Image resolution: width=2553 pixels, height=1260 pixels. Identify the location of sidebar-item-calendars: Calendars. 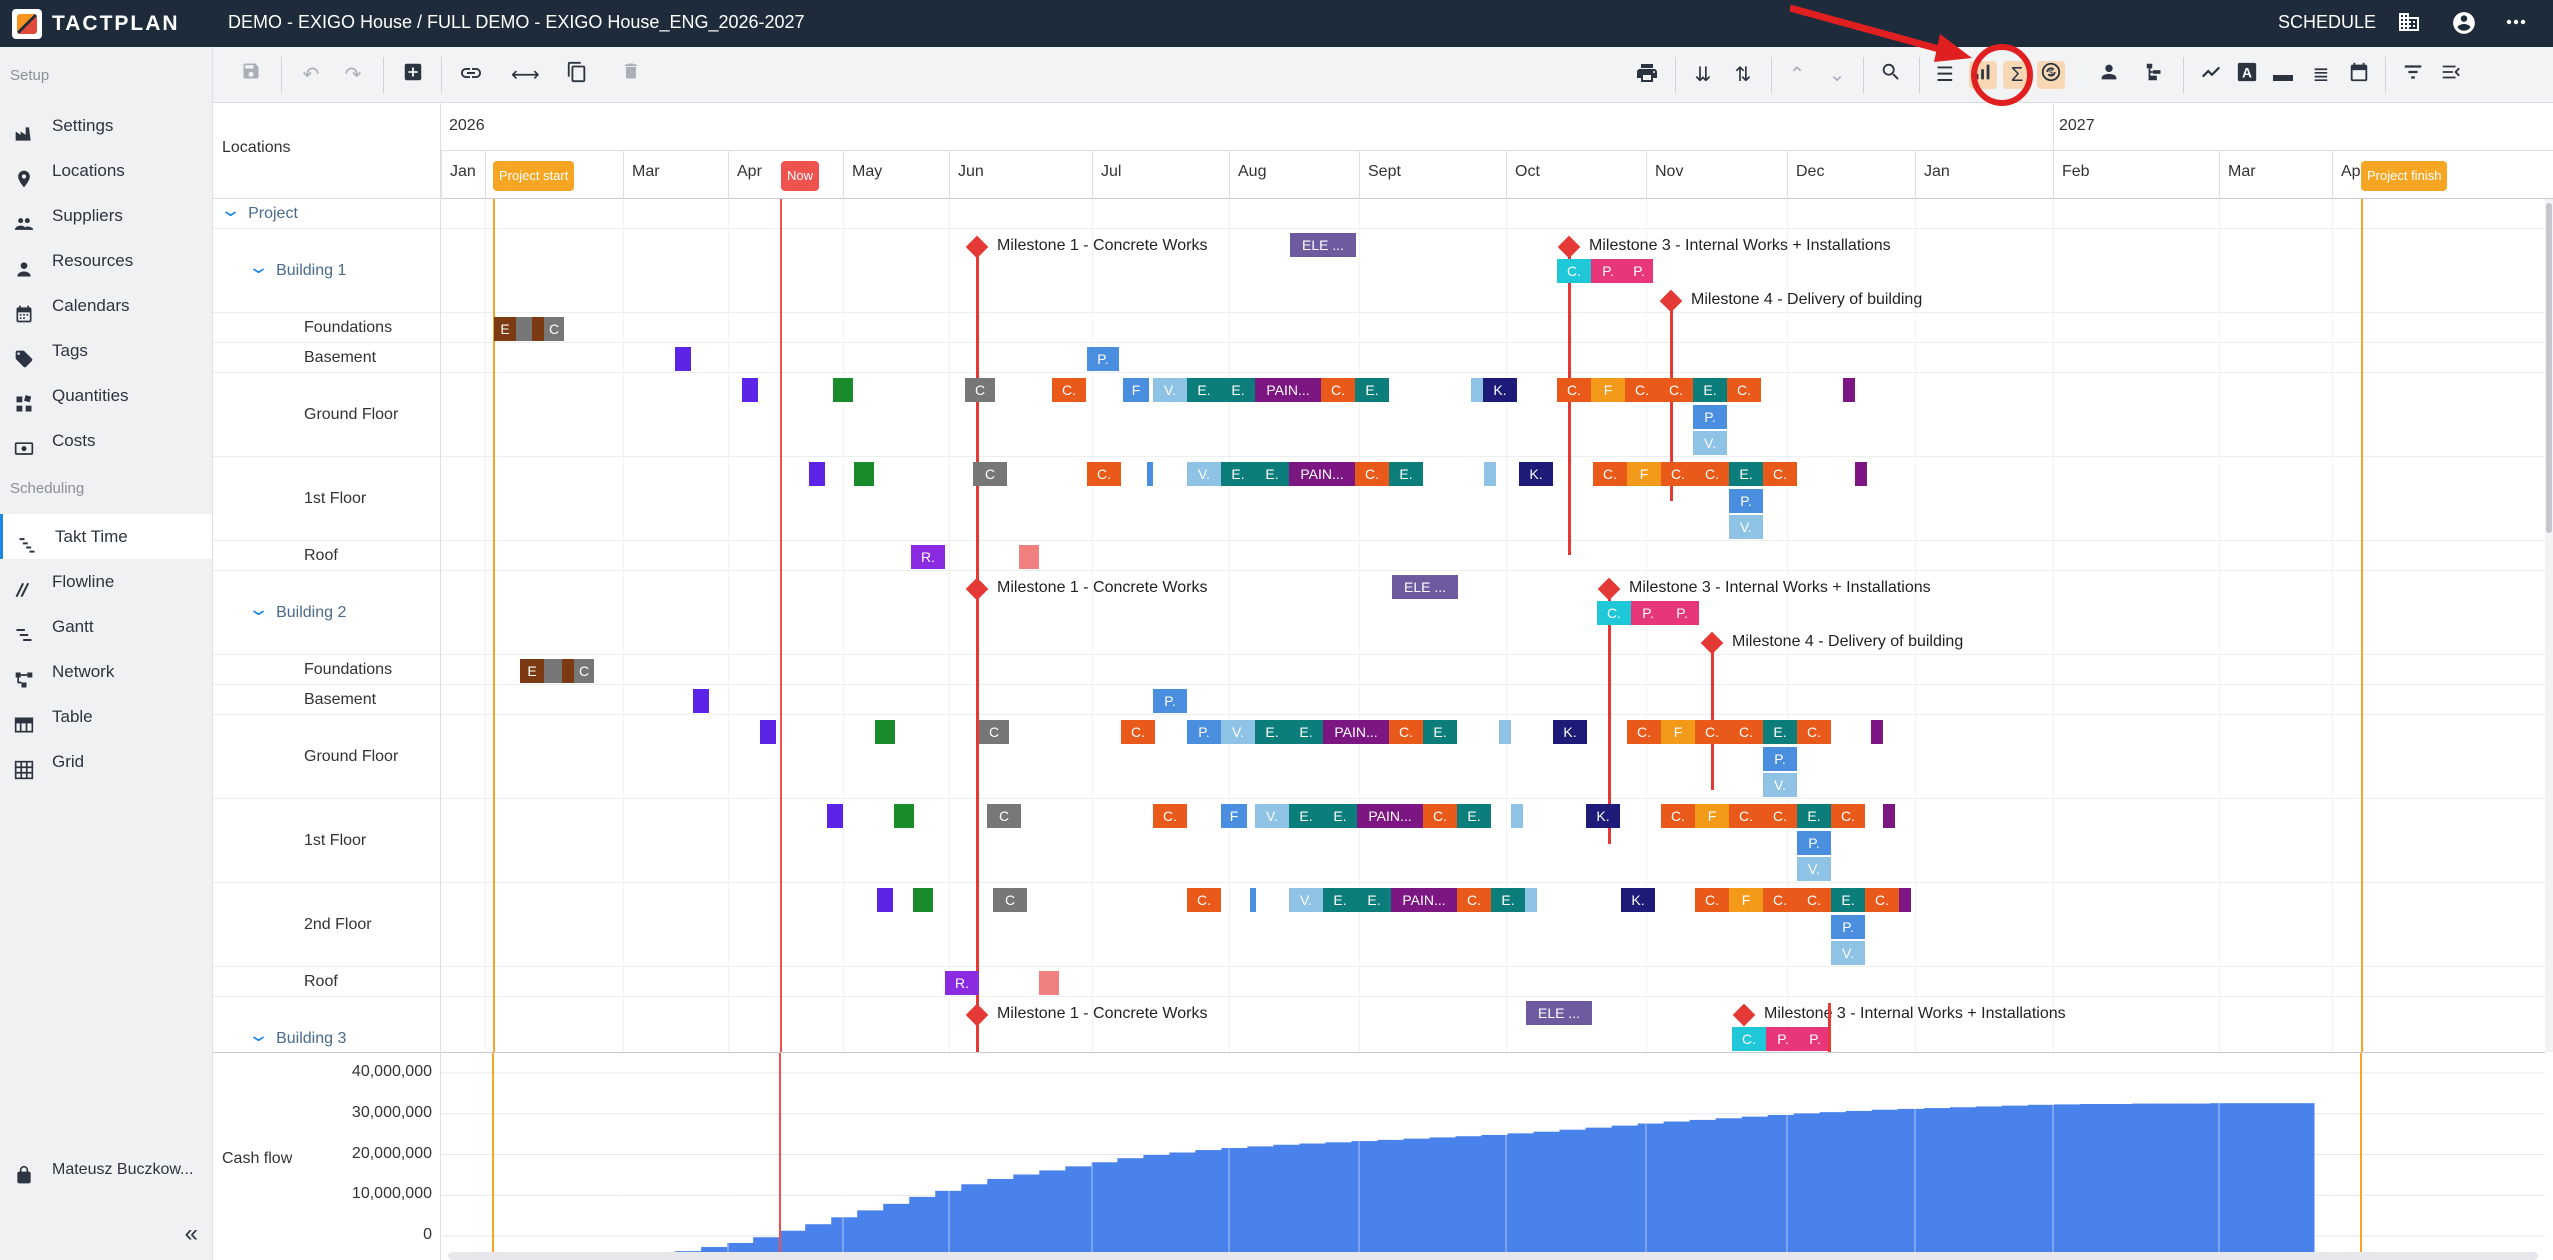
(106, 305).